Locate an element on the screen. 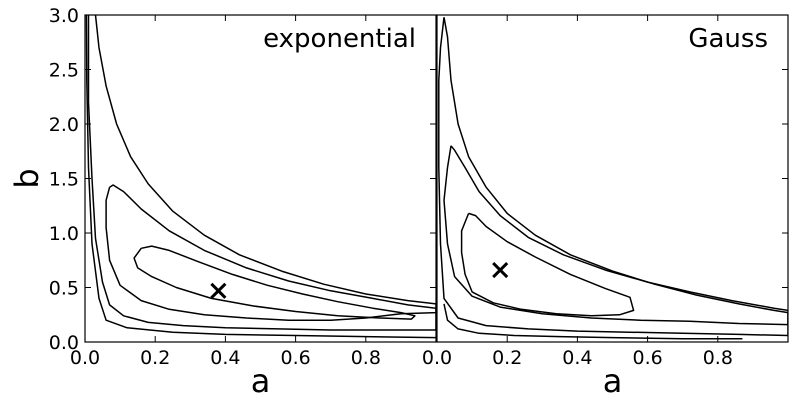 This screenshot has width=800, height=400. y-tick-label: 1.5 is located at coordinates (64, 180).